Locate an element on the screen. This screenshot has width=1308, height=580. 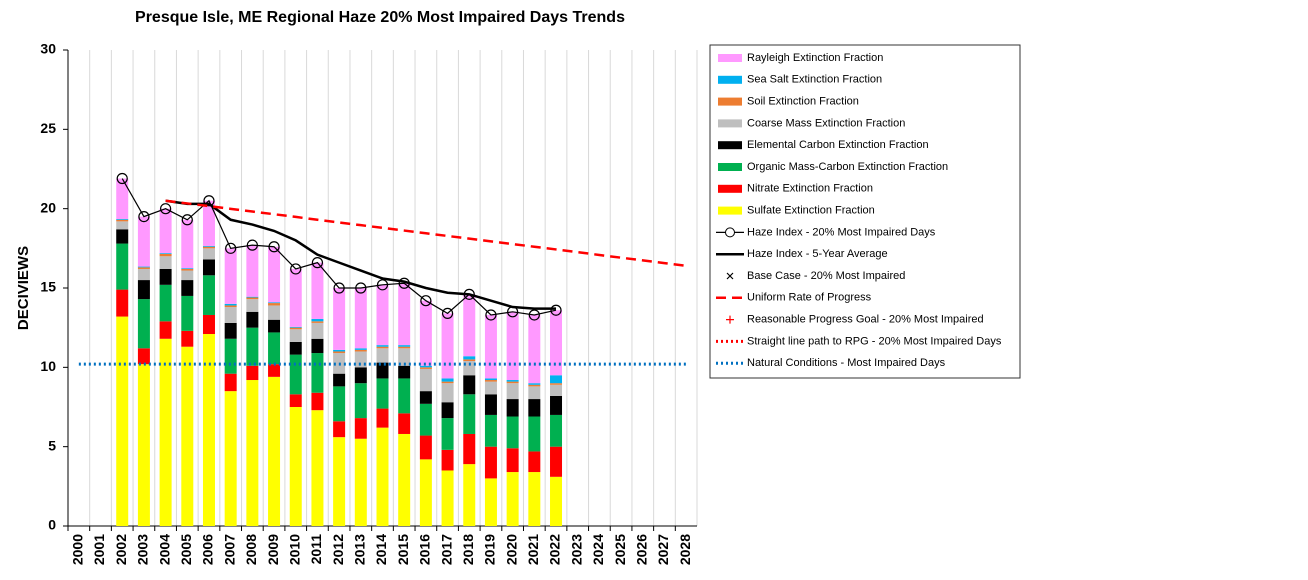
x-tick-label: 2013 is located at coordinates (360, 549).